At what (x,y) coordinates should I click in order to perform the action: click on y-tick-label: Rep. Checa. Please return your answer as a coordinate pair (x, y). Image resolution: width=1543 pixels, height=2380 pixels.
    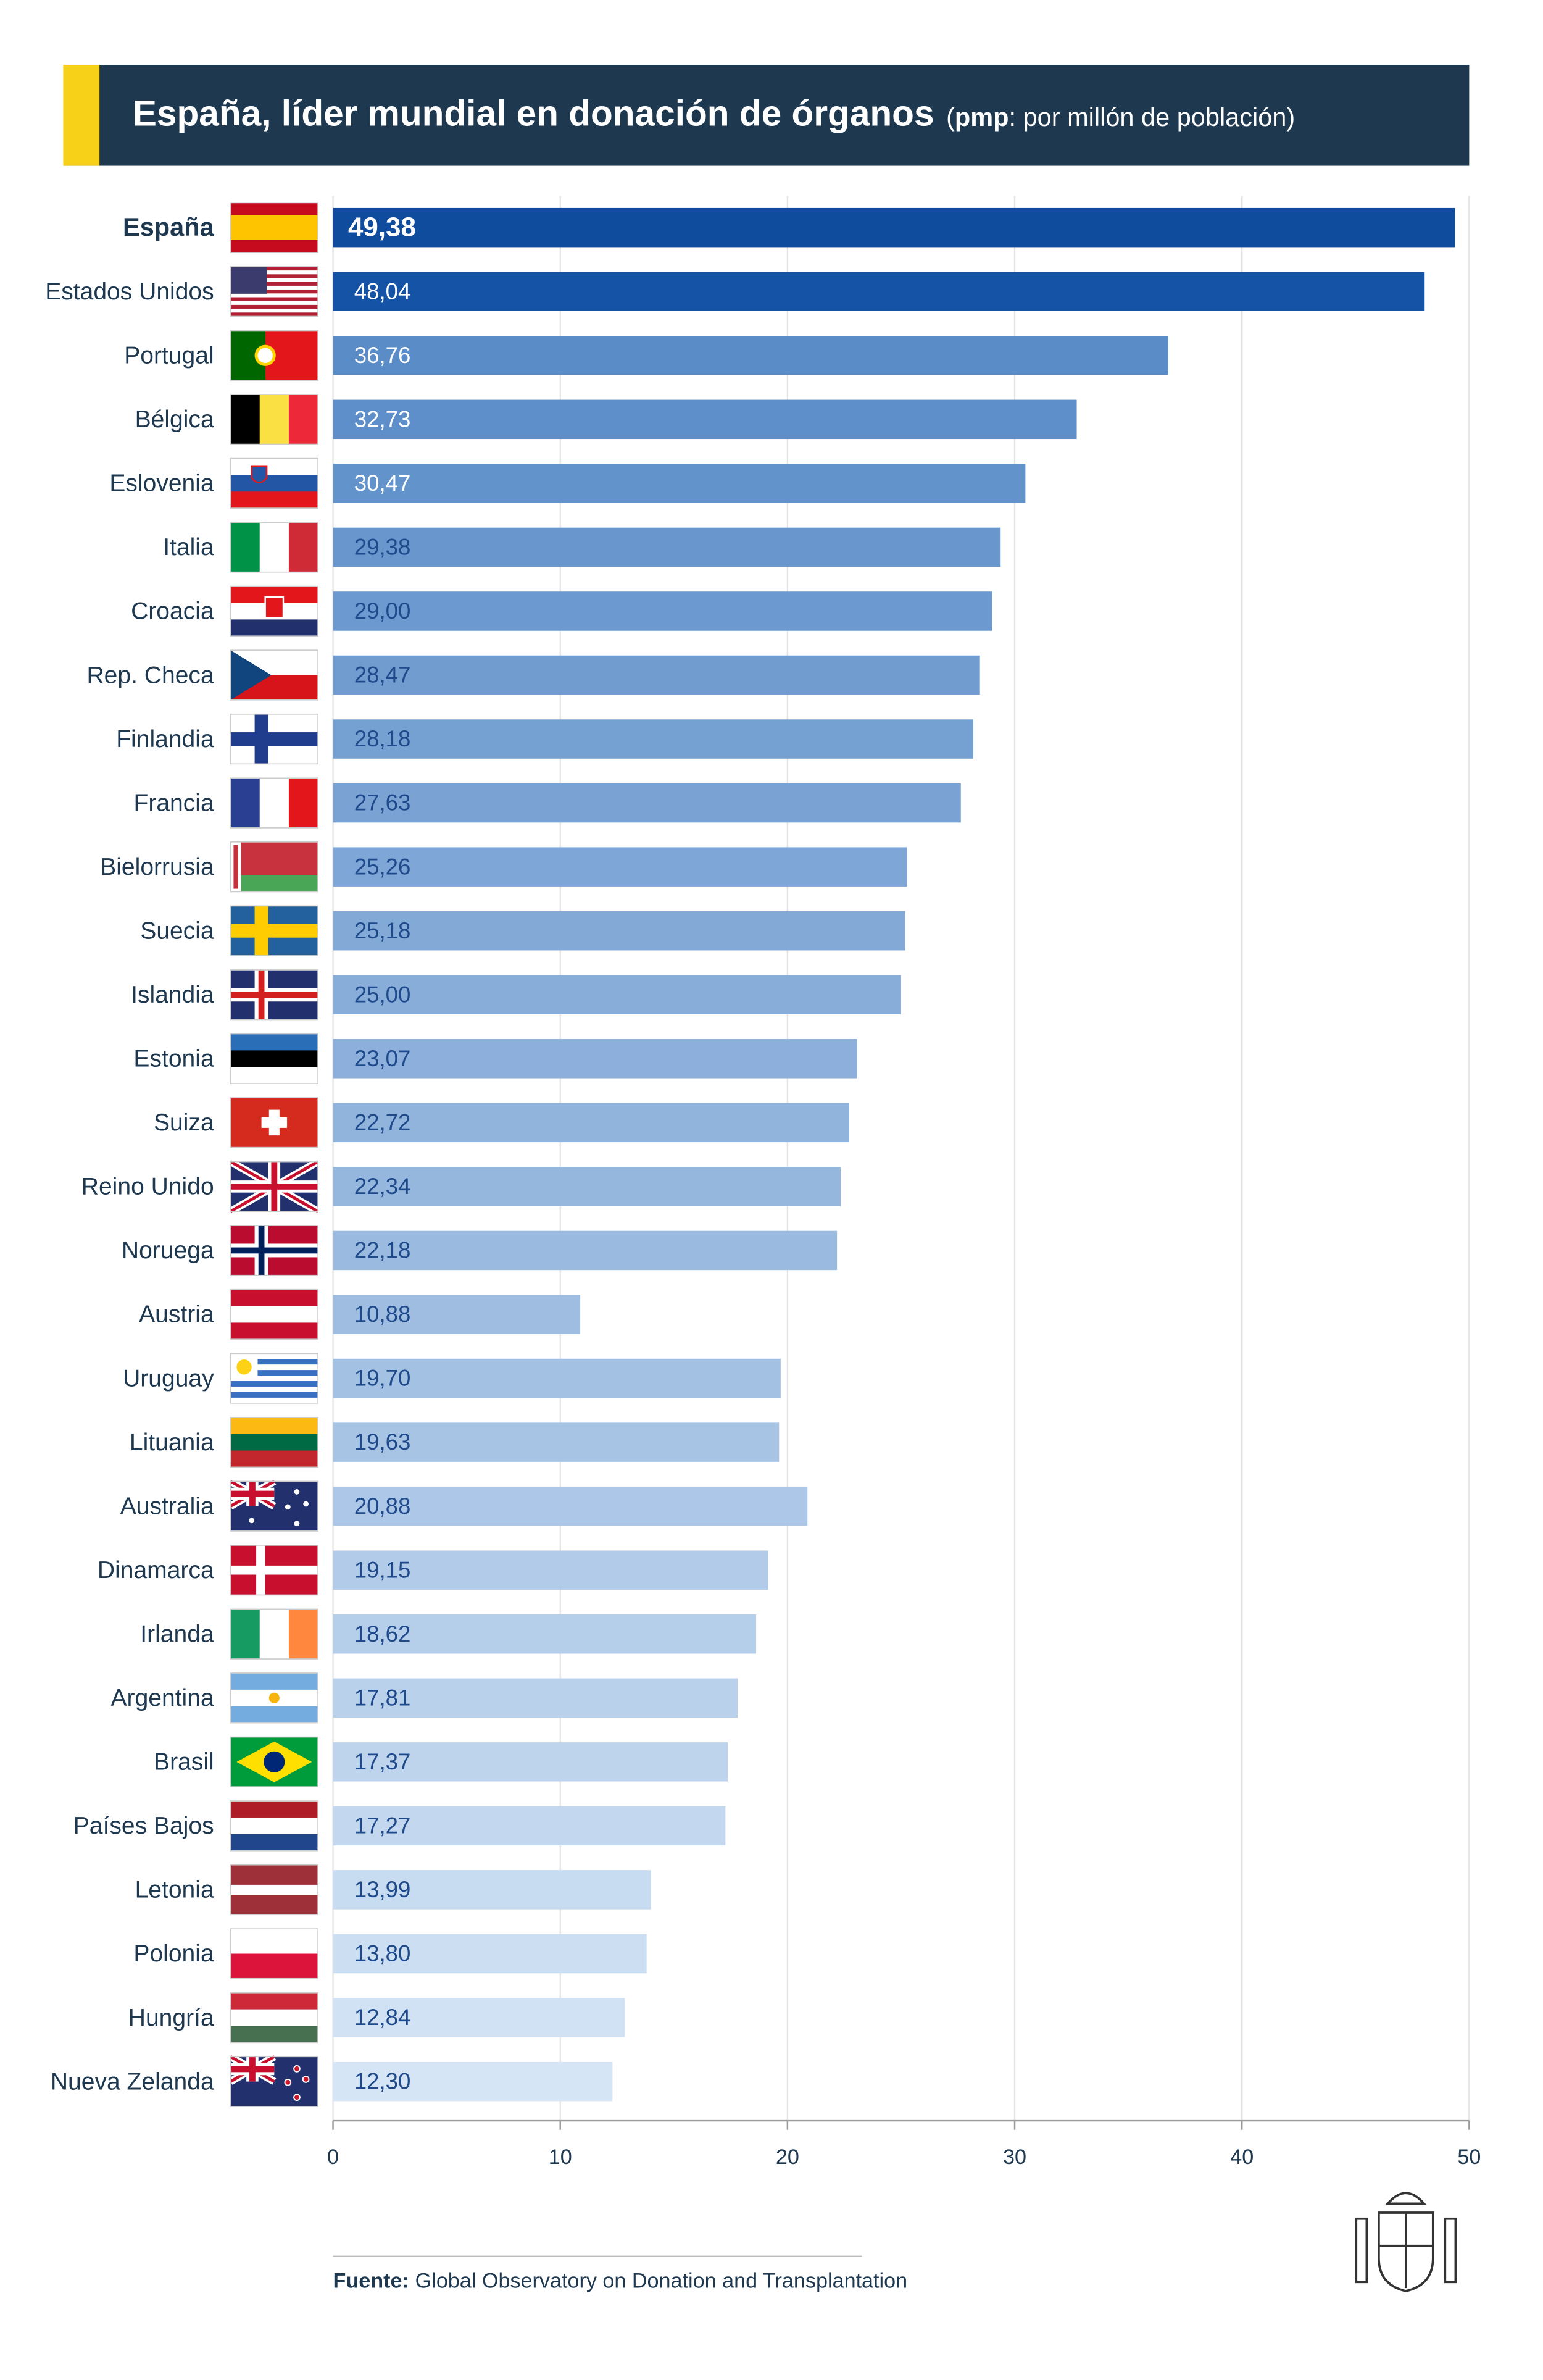
    Looking at the image, I should click on (150, 675).